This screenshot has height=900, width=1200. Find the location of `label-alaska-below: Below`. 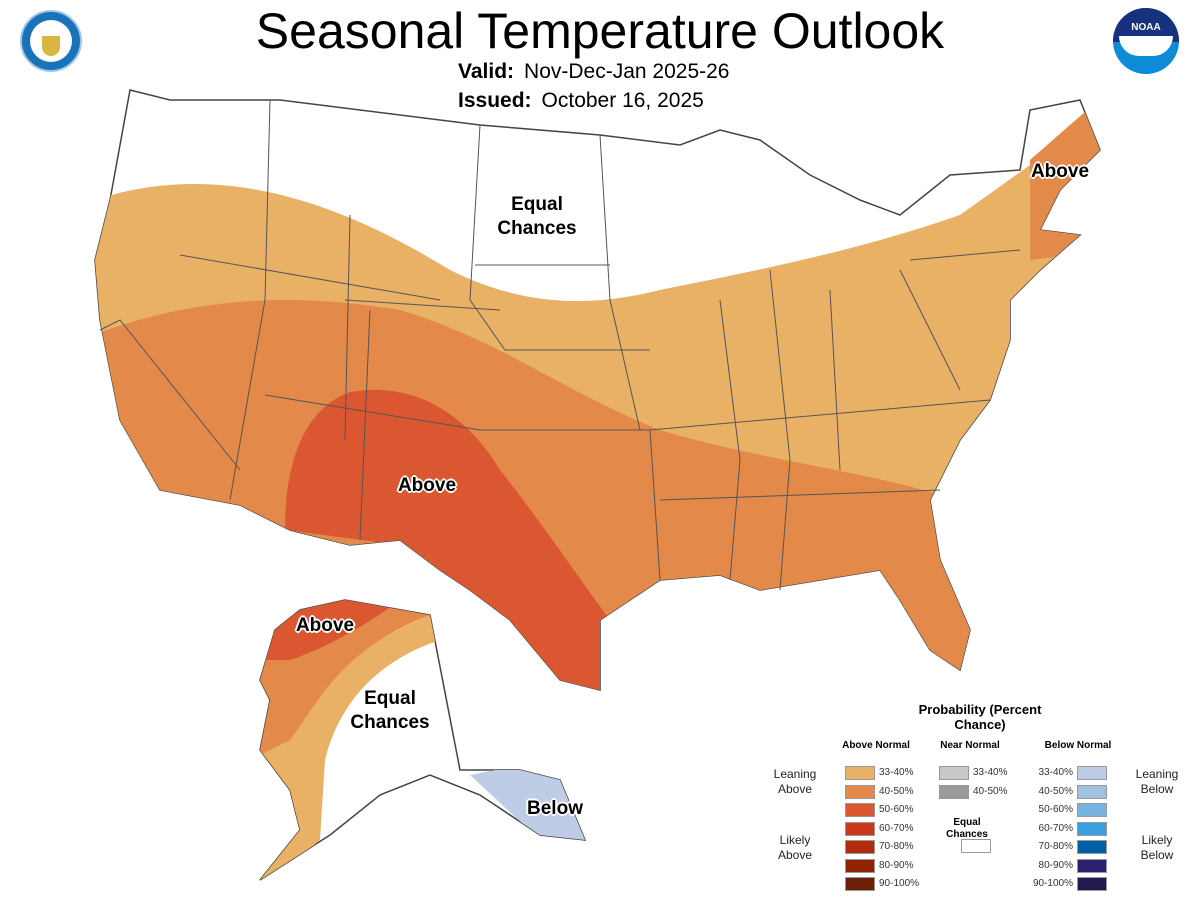

label-alaska-below: Below is located at coordinates (555, 808).